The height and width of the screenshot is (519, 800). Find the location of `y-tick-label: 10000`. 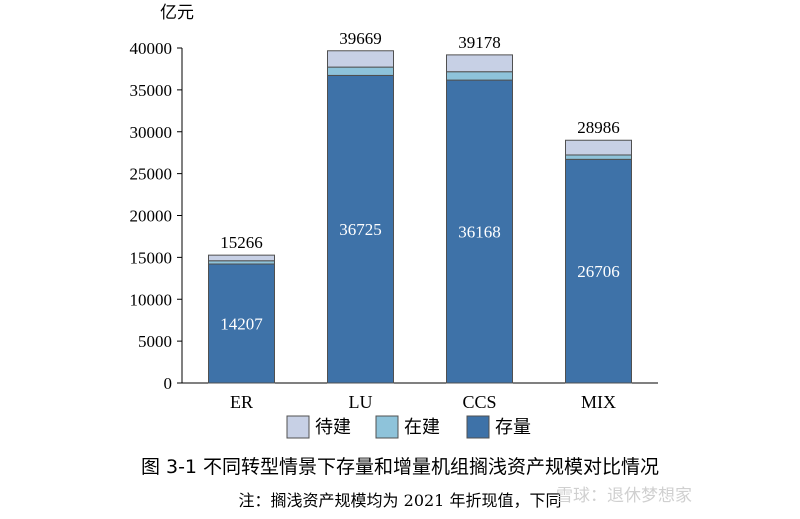

y-tick-label: 10000 is located at coordinates (151, 299).